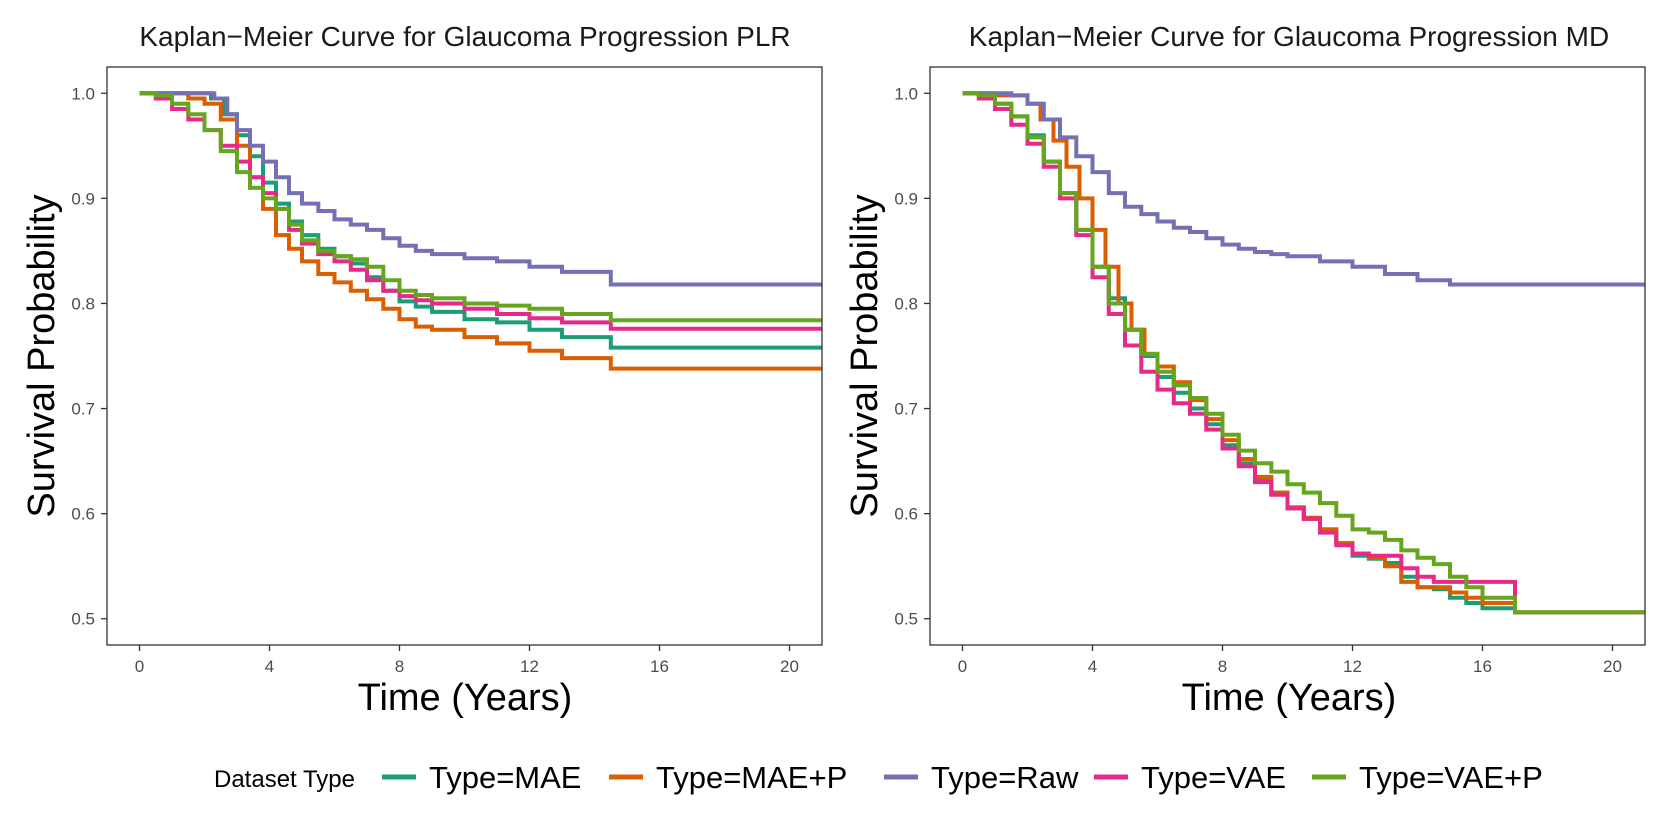  What do you see at coordinates (284, 779) in the screenshot?
I see `legend-title: Dataset Type` at bounding box center [284, 779].